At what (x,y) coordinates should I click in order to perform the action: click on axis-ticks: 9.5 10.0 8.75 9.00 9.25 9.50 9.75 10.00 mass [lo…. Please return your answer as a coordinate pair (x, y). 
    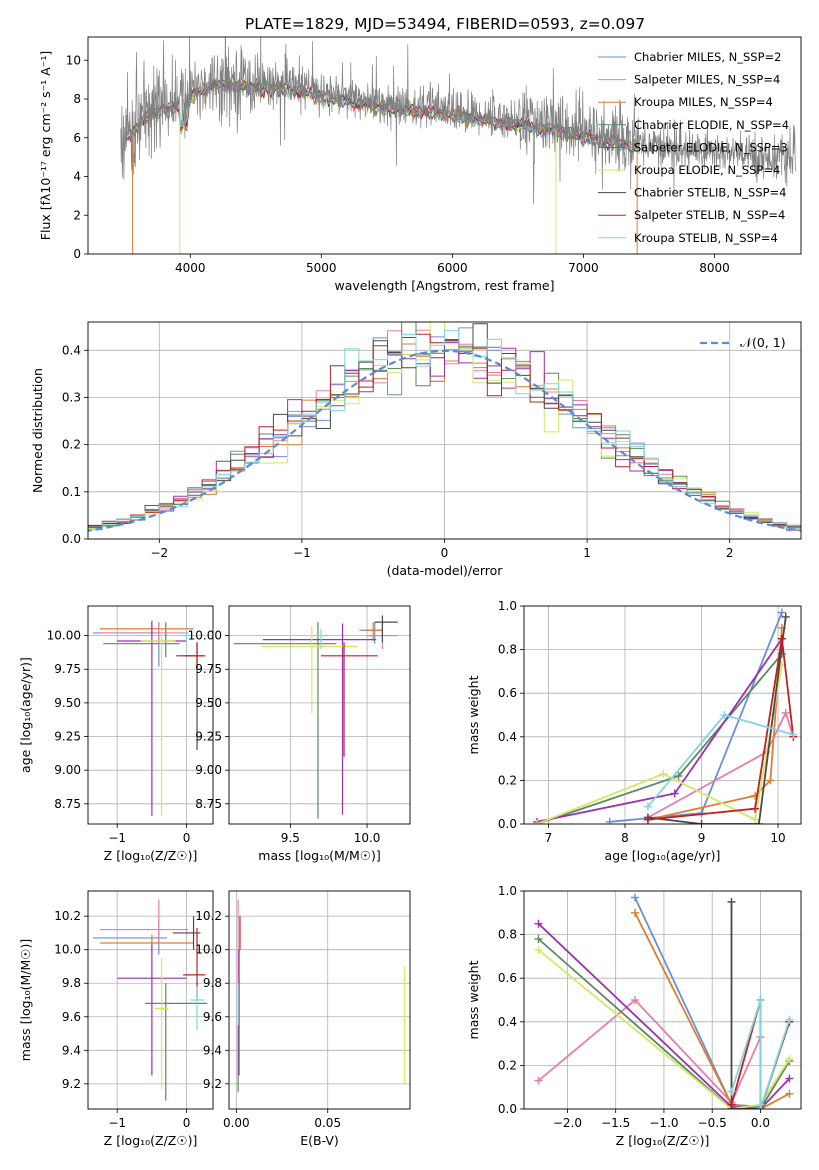
    Looking at the image, I should click on (284, 746).